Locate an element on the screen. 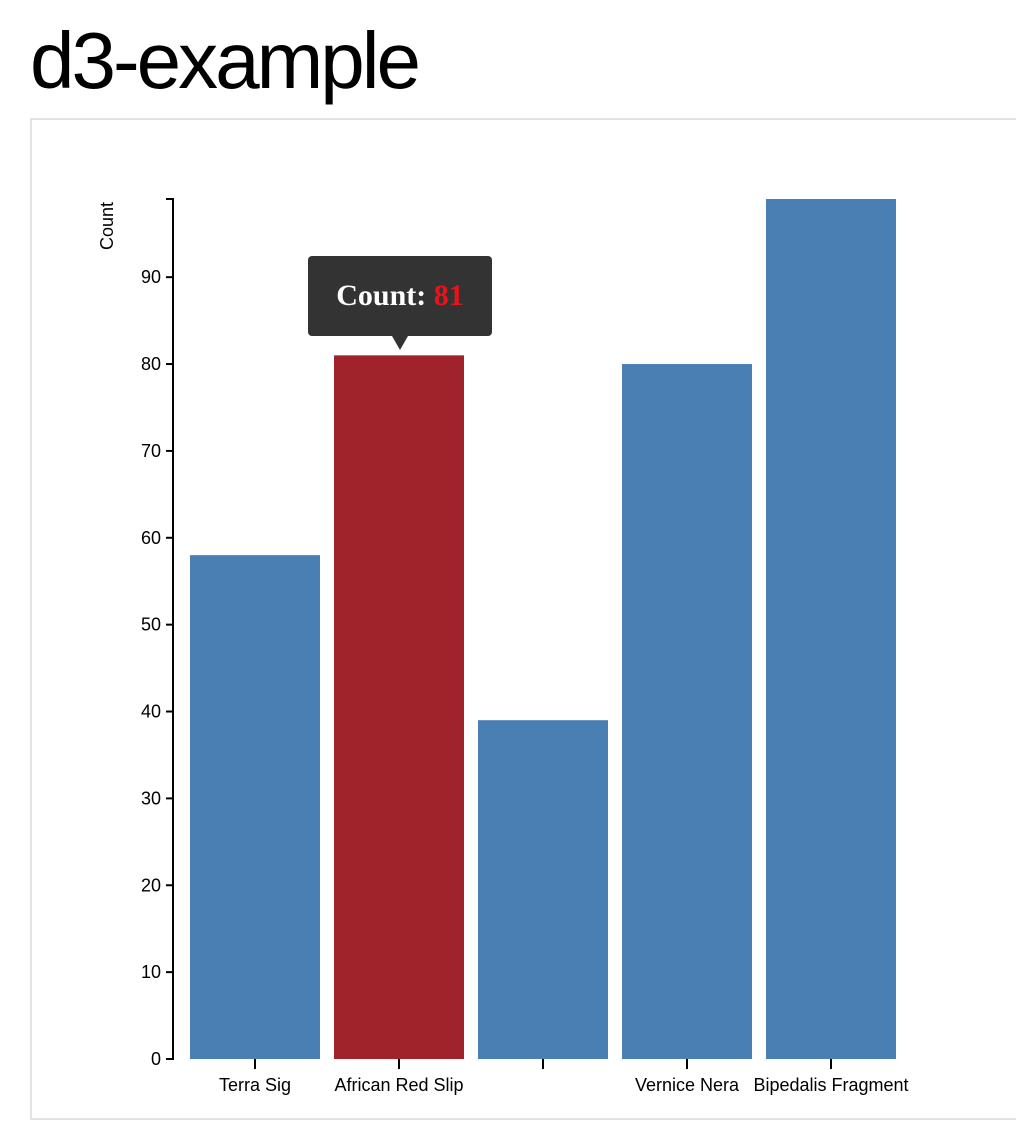 Image resolution: width=1016 pixels, height=1144 pixels. tooltip-label: Count: is located at coordinates (381, 295).